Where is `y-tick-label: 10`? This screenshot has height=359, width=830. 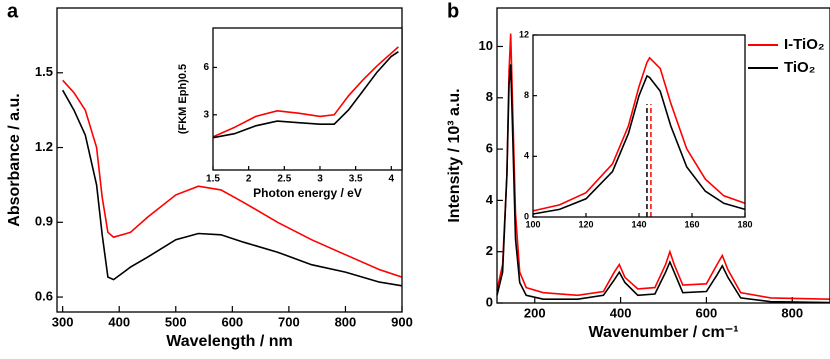
y-tick-label: 10 is located at coordinates (486, 45).